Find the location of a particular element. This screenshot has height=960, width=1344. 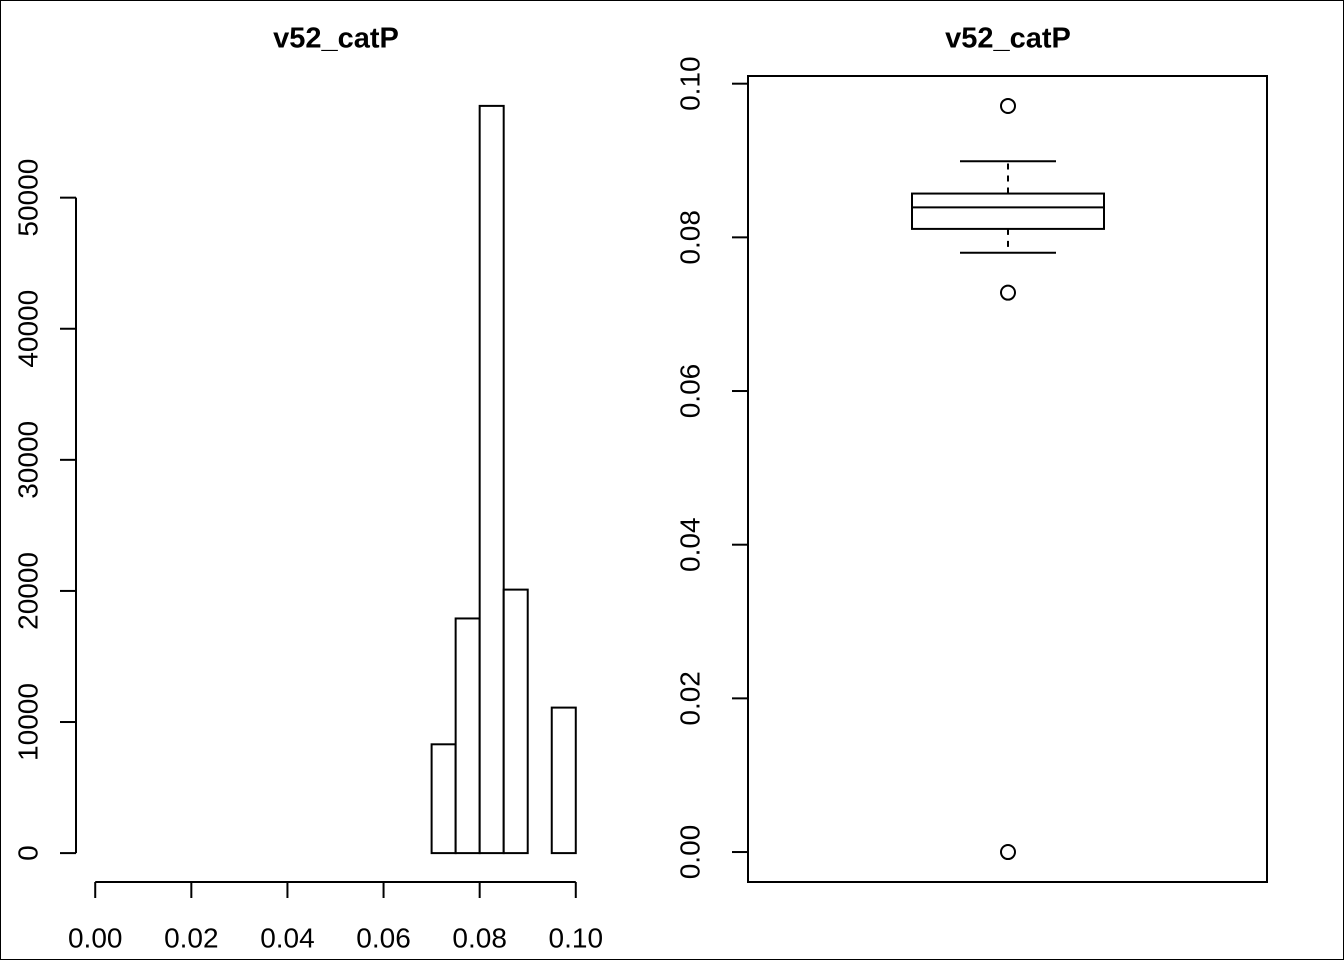

y-tick-label: 10000 is located at coordinates (27, 722).